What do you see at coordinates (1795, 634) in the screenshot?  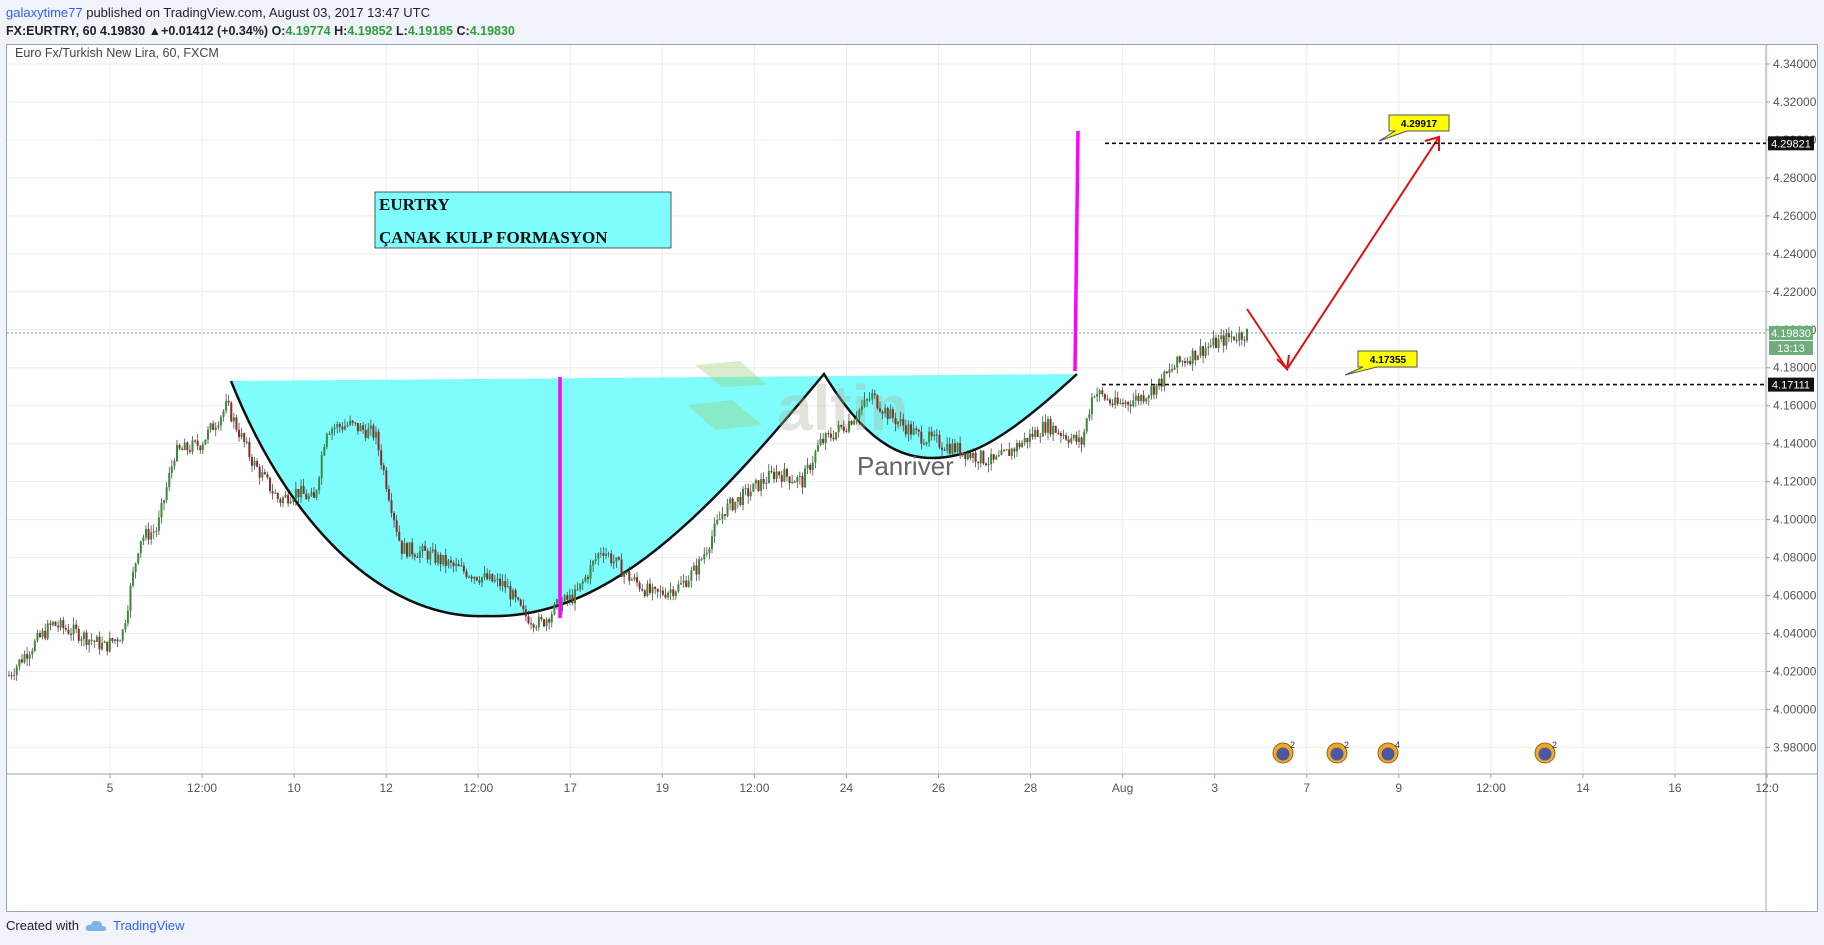 I see `price-tick-label: 4.04000` at bounding box center [1795, 634].